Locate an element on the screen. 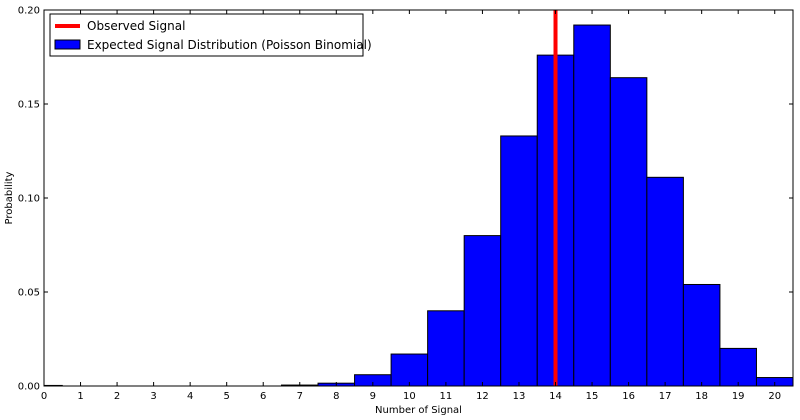 This screenshot has height=420, width=800. x-tick-label-9: 9 is located at coordinates (373, 396).